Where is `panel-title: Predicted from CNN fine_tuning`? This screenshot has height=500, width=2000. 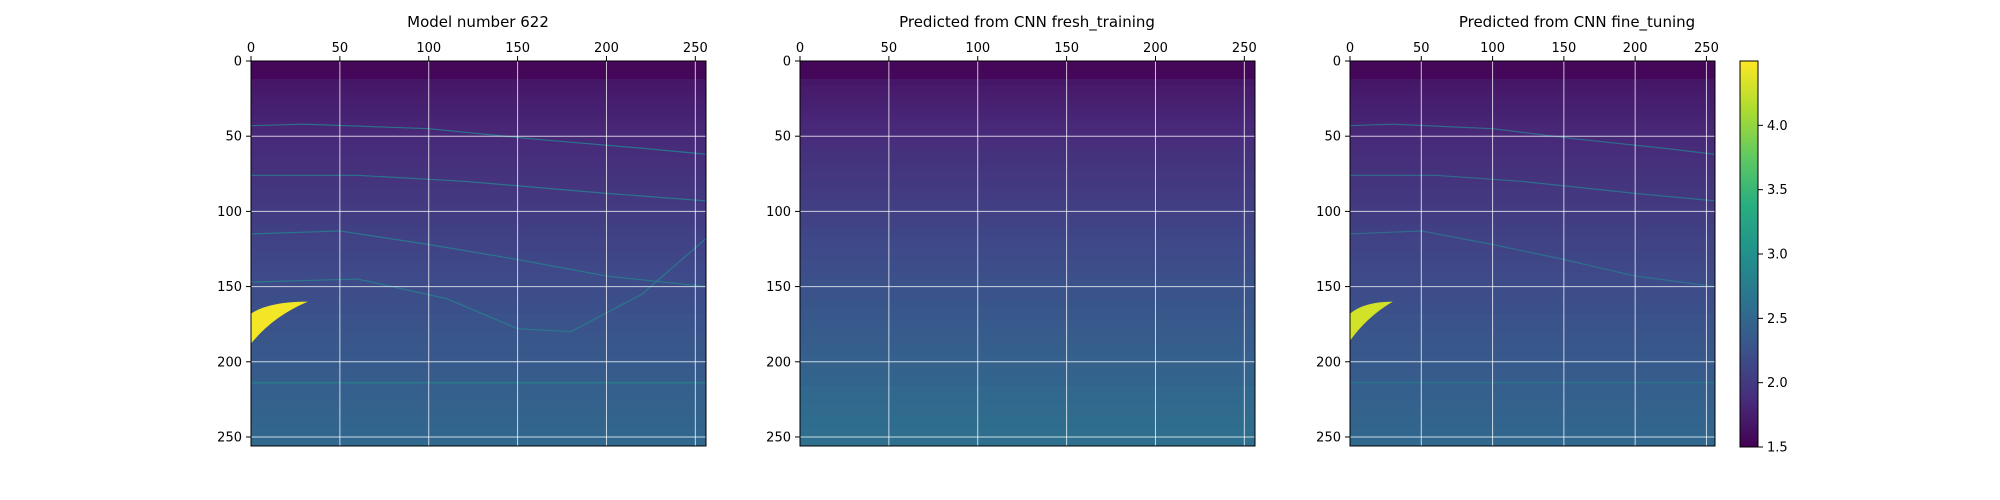
panel-title: Predicted from CNN fine_tuning is located at coordinates (1577, 22).